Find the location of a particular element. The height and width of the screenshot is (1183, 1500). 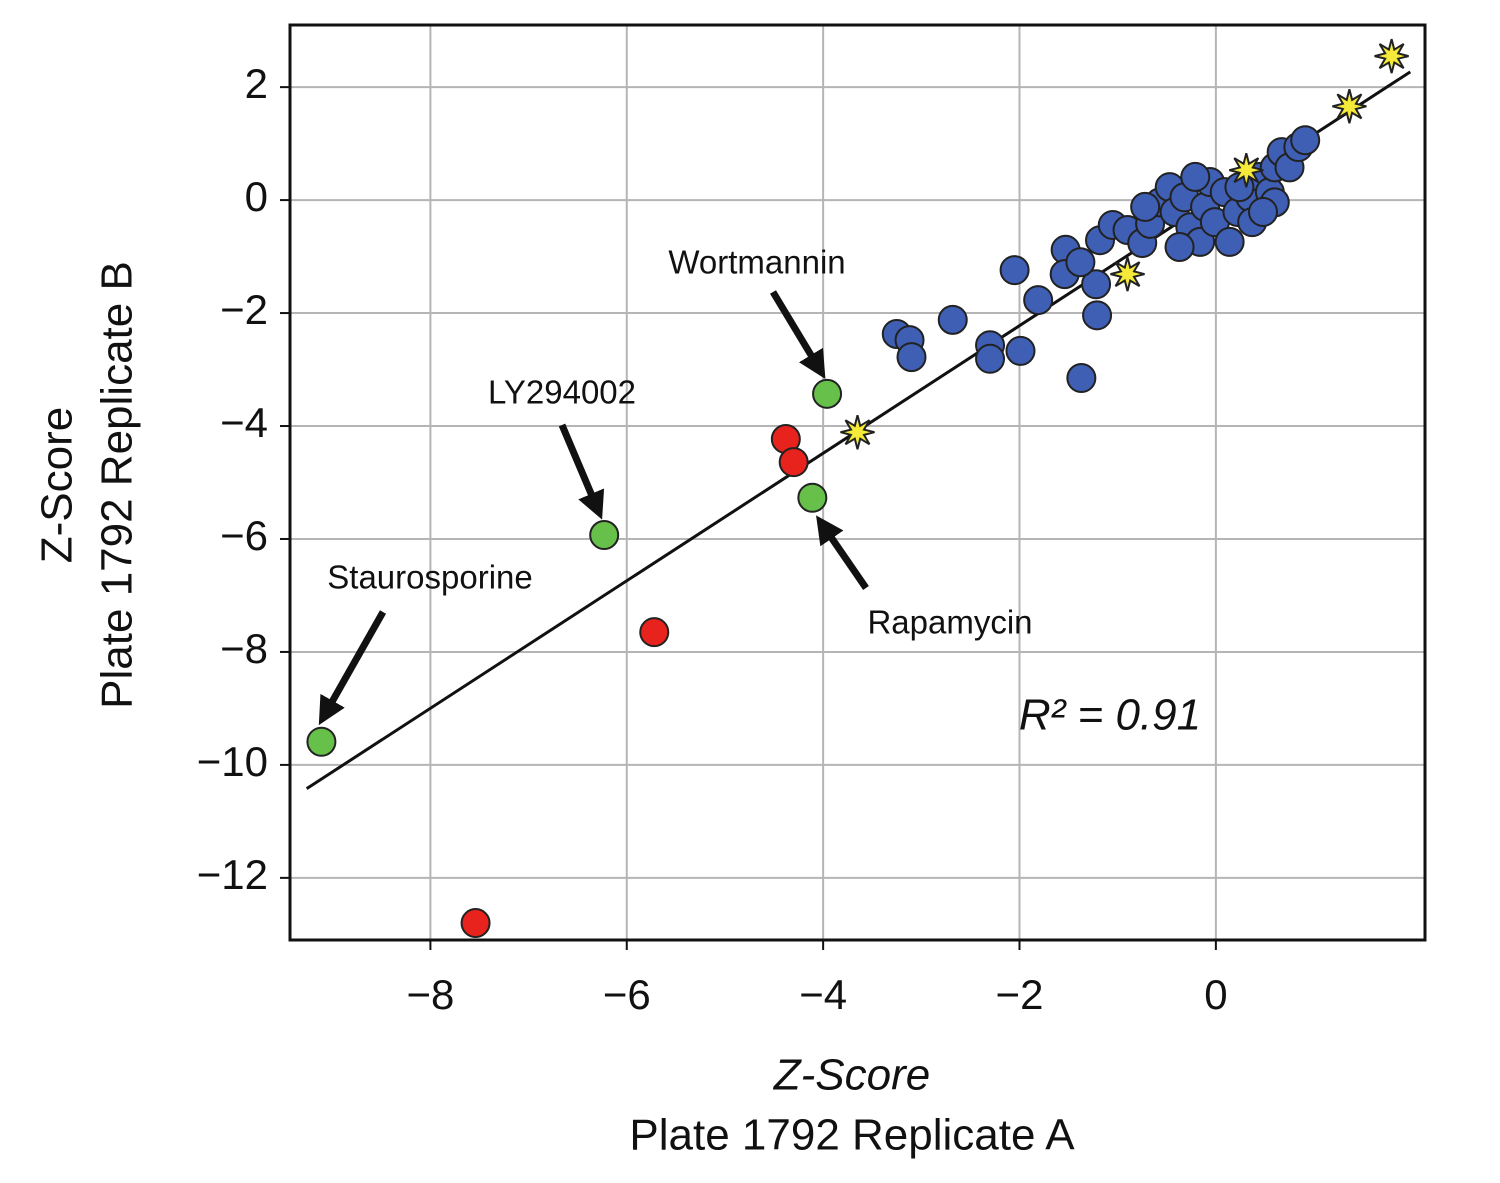

y-tick-label: −6 is located at coordinates (244, 535).